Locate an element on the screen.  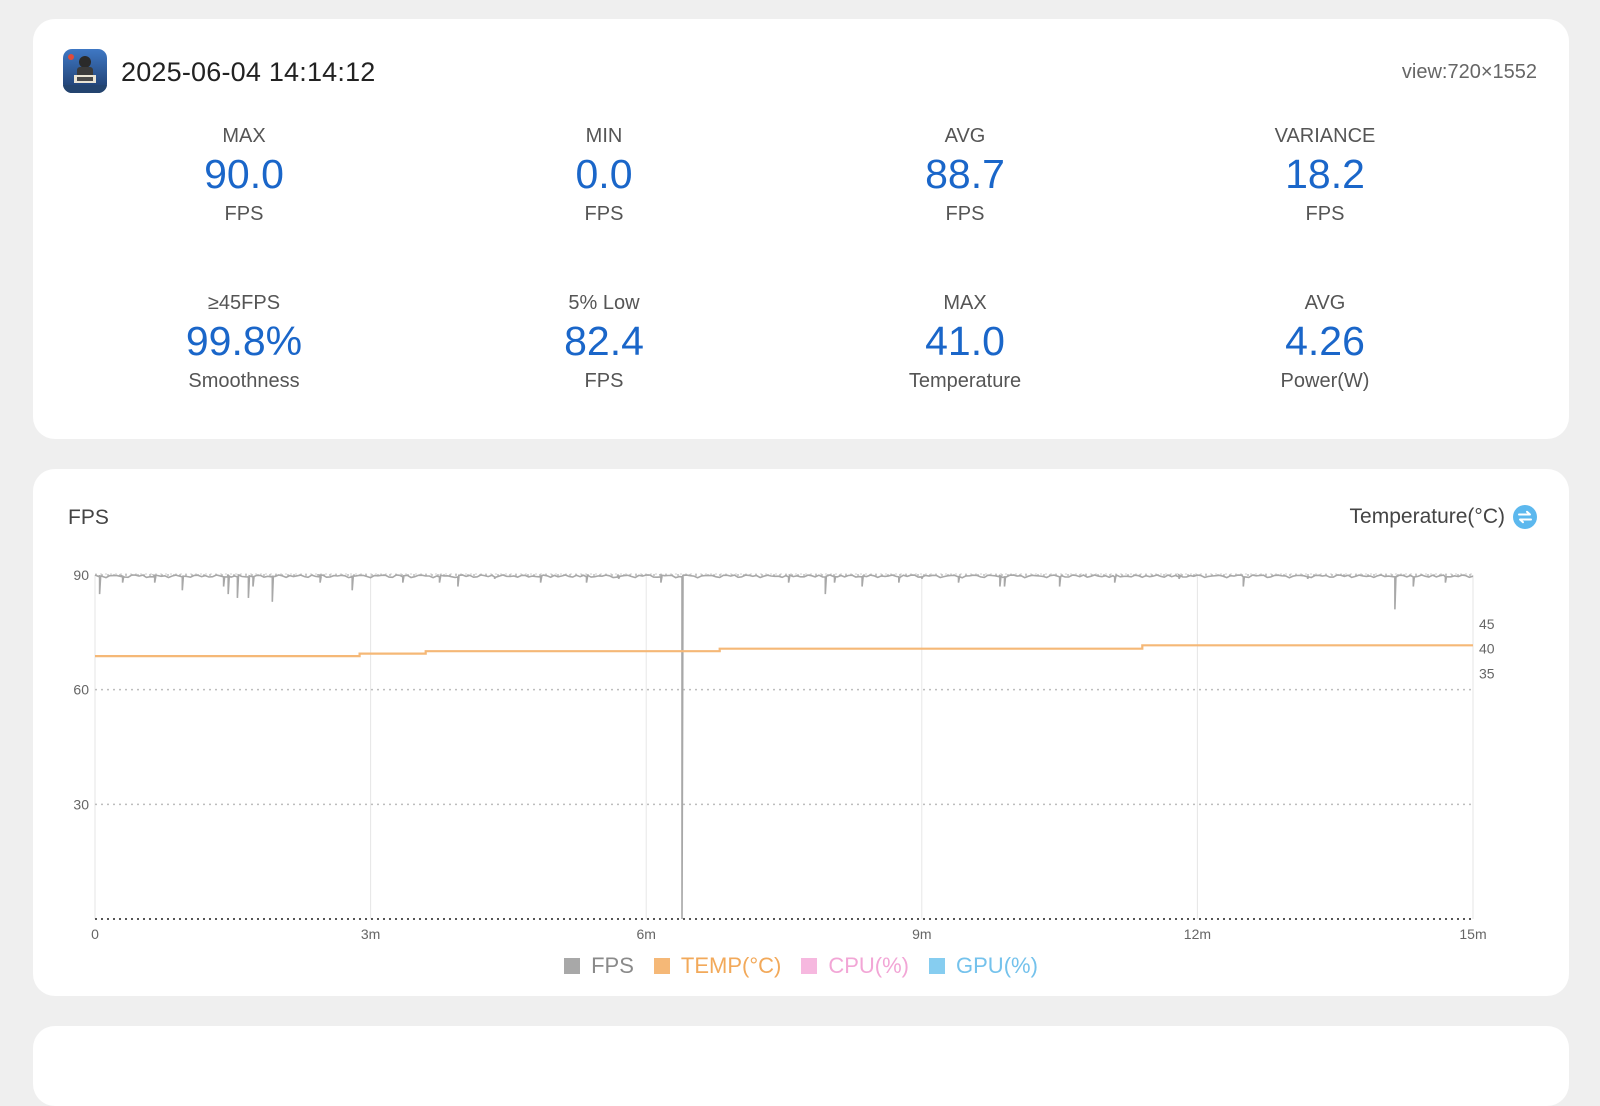
y-right-tick-label: 35 is located at coordinates (1487, 673).